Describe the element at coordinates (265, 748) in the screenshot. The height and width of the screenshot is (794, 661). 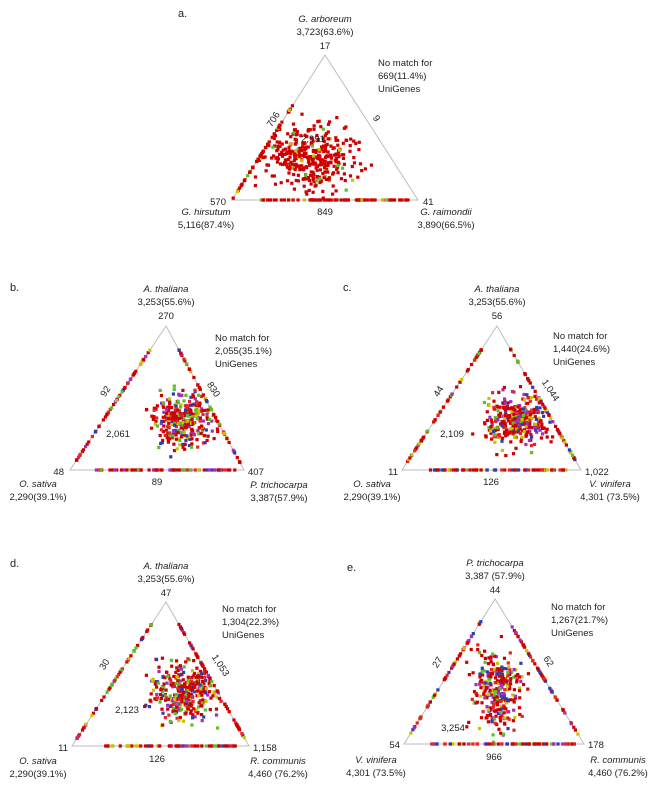
I see `right-specific-count: 1,158` at that location.